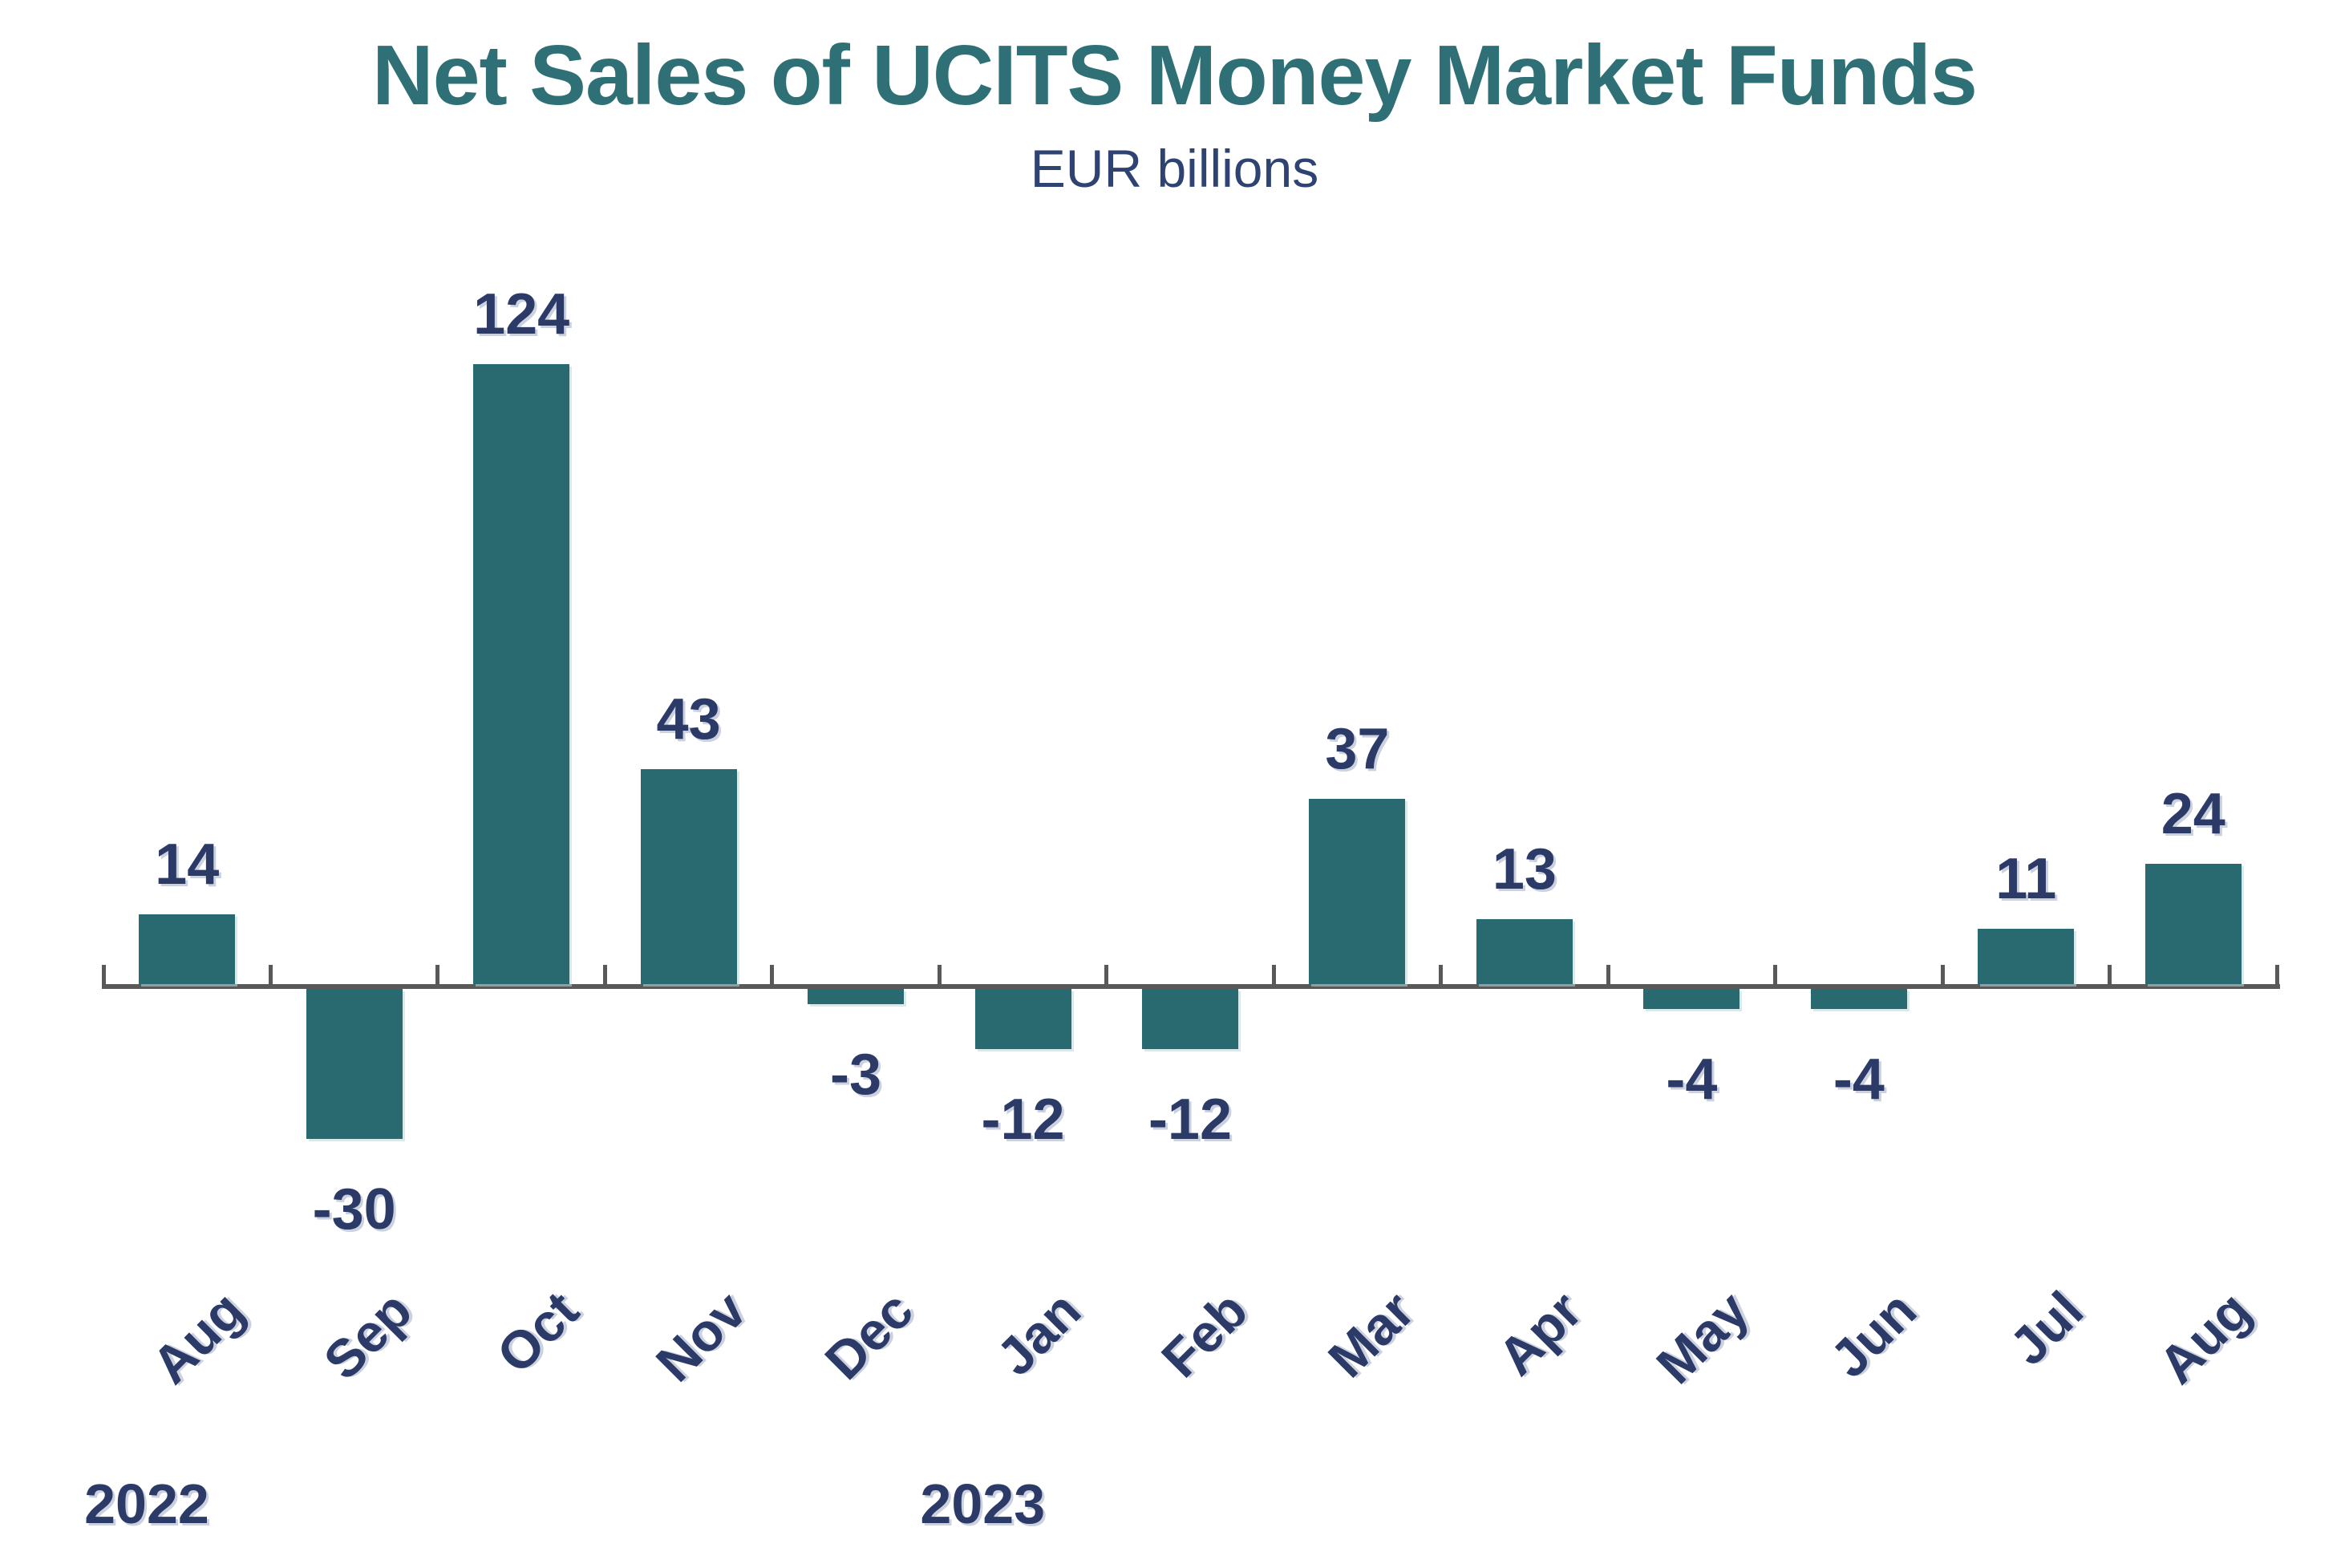 The width and height of the screenshot is (2349, 1568). Describe the element at coordinates (367, 1335) in the screenshot. I see `month-label-sep-1: Sep` at that location.